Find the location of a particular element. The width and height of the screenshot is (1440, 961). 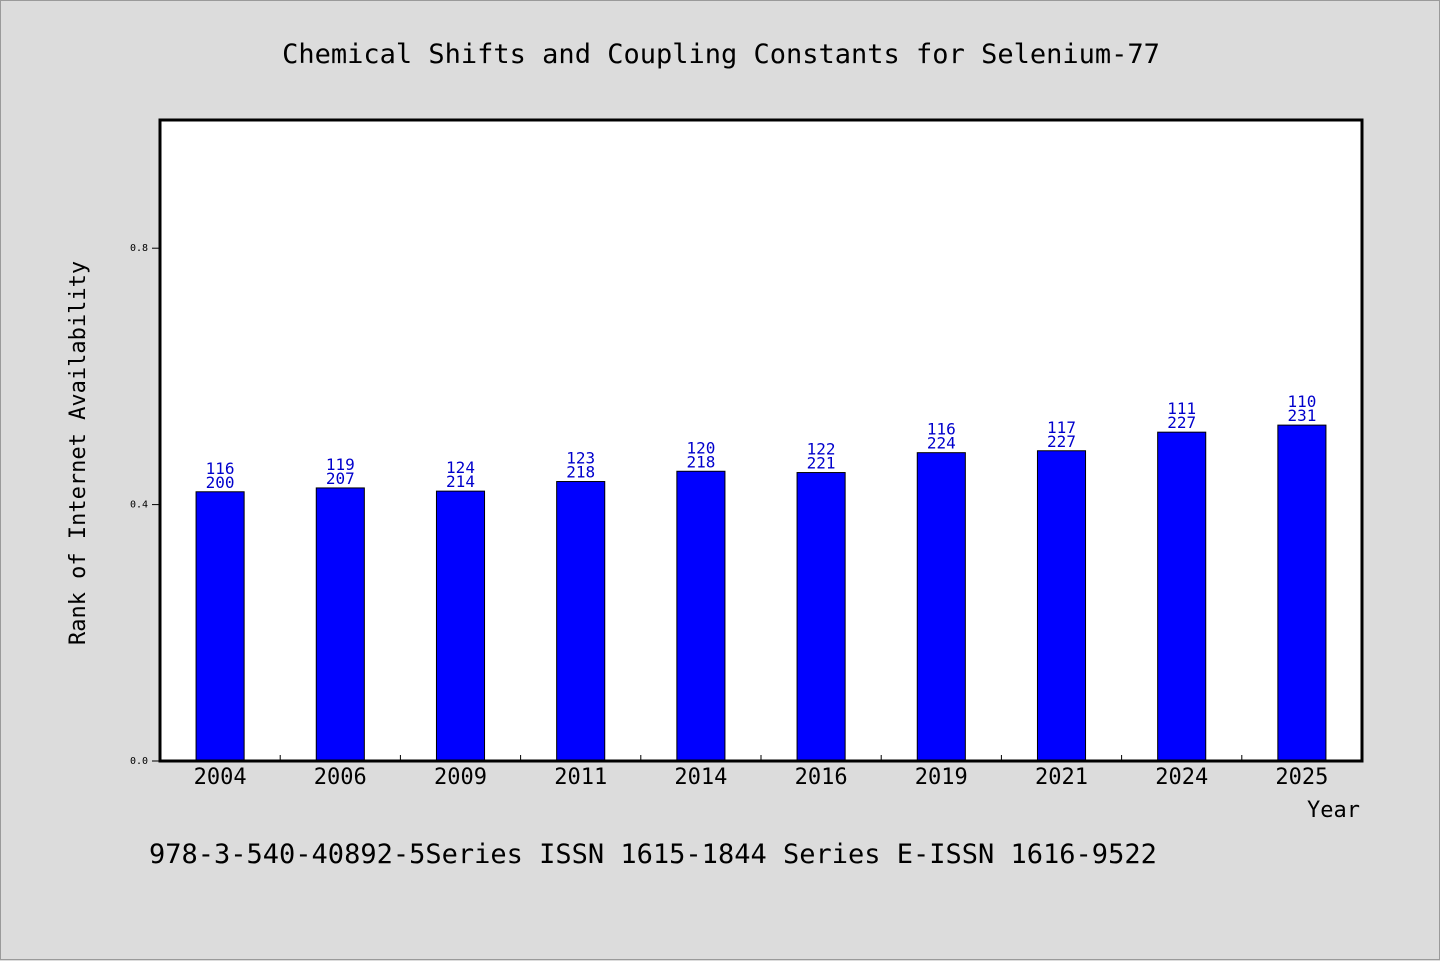

y-tick-label-0.0: 0.0 is located at coordinates (139, 761).